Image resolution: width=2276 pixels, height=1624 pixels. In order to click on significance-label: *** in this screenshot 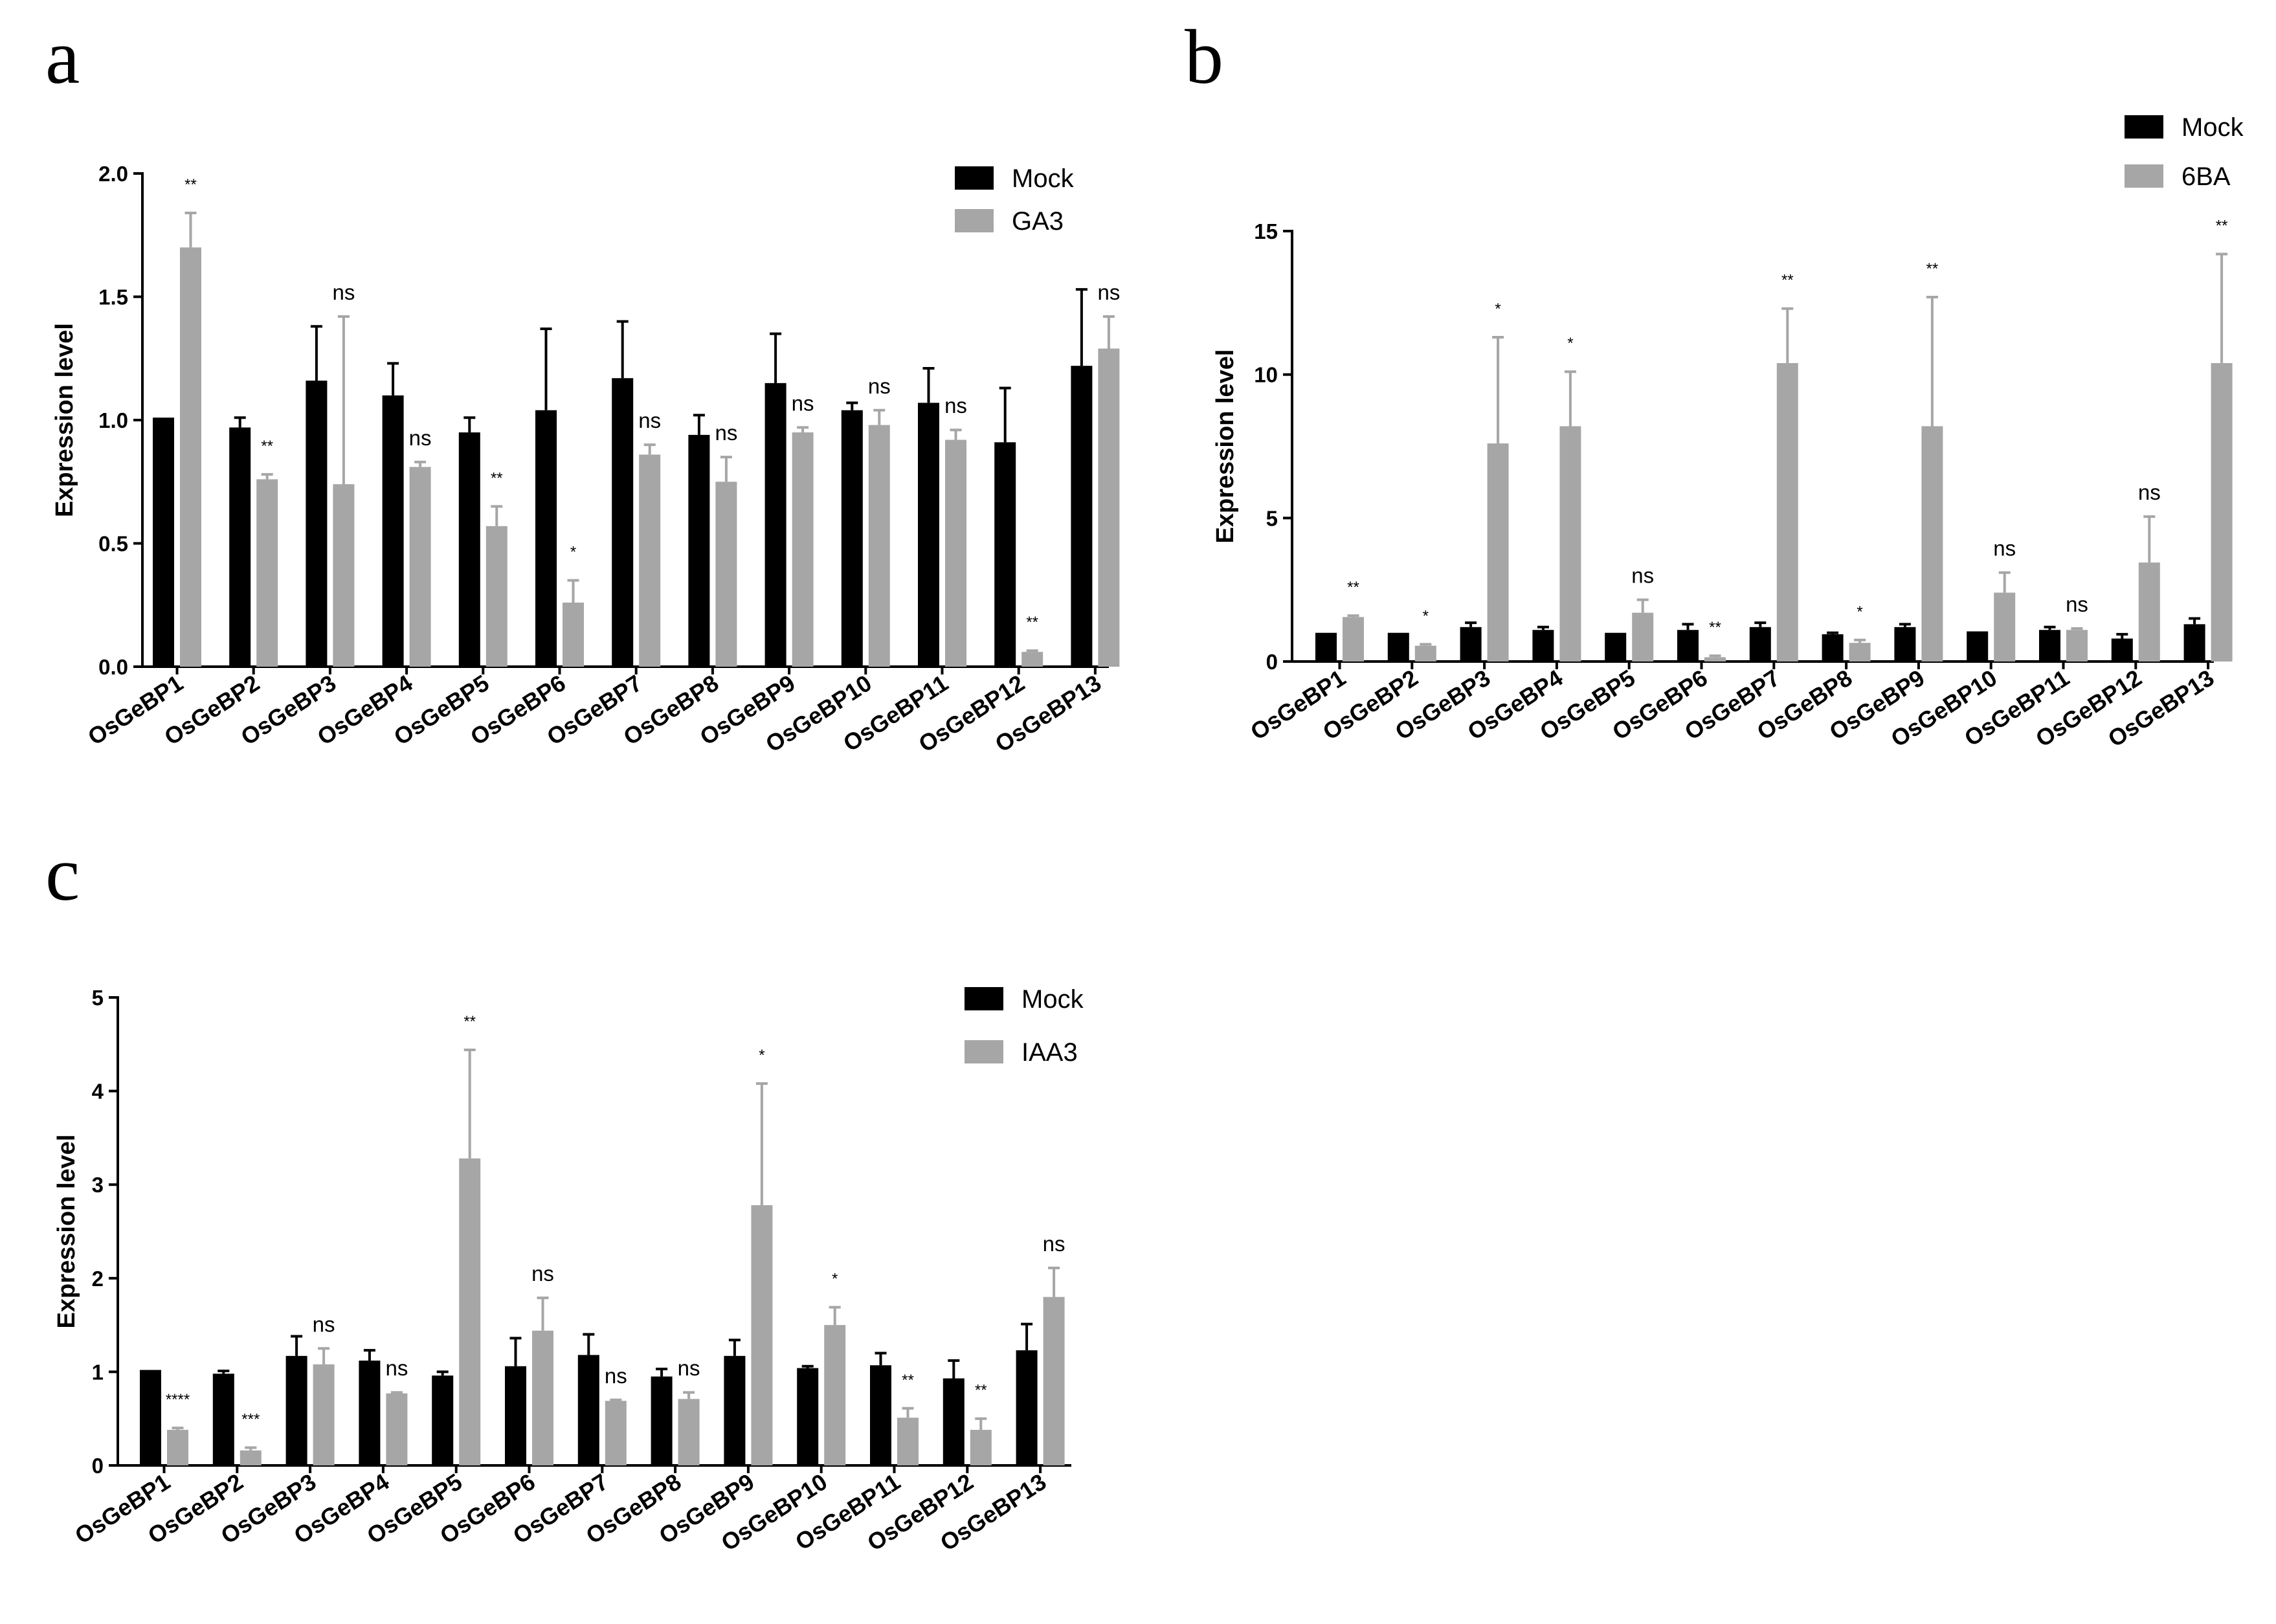, I will do `click(251, 1420)`.